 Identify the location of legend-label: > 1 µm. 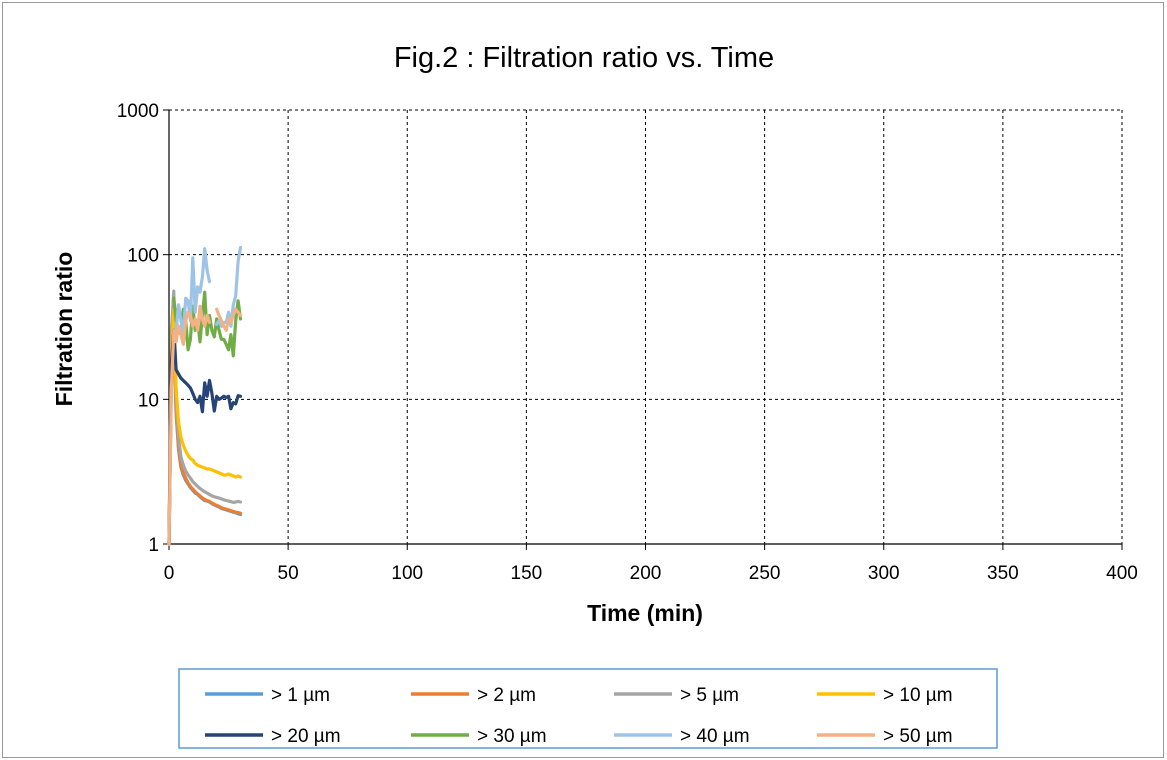
(300, 695).